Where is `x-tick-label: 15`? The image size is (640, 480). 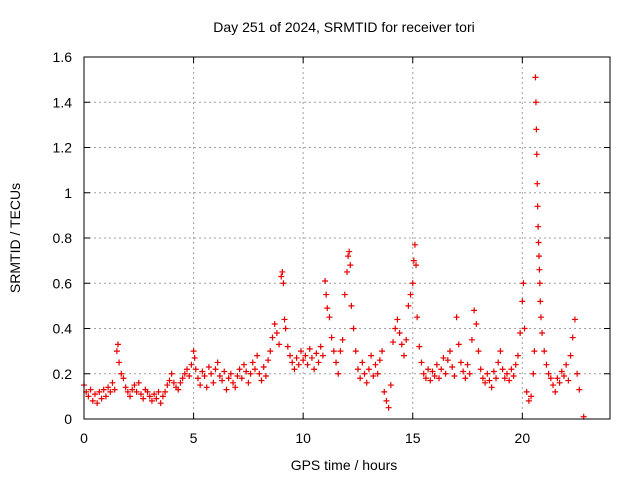
x-tick-label: 15 is located at coordinates (413, 438).